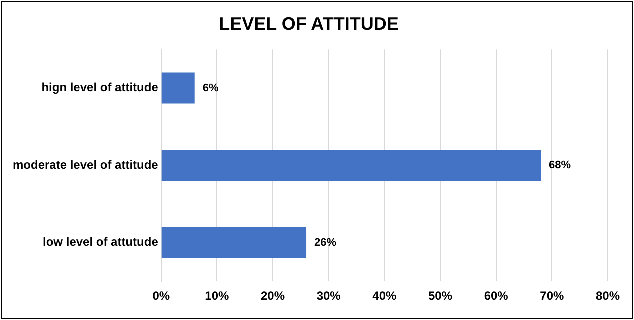 This screenshot has width=634, height=320. What do you see at coordinates (161, 296) in the screenshot?
I see `x-tick-label: 0%` at bounding box center [161, 296].